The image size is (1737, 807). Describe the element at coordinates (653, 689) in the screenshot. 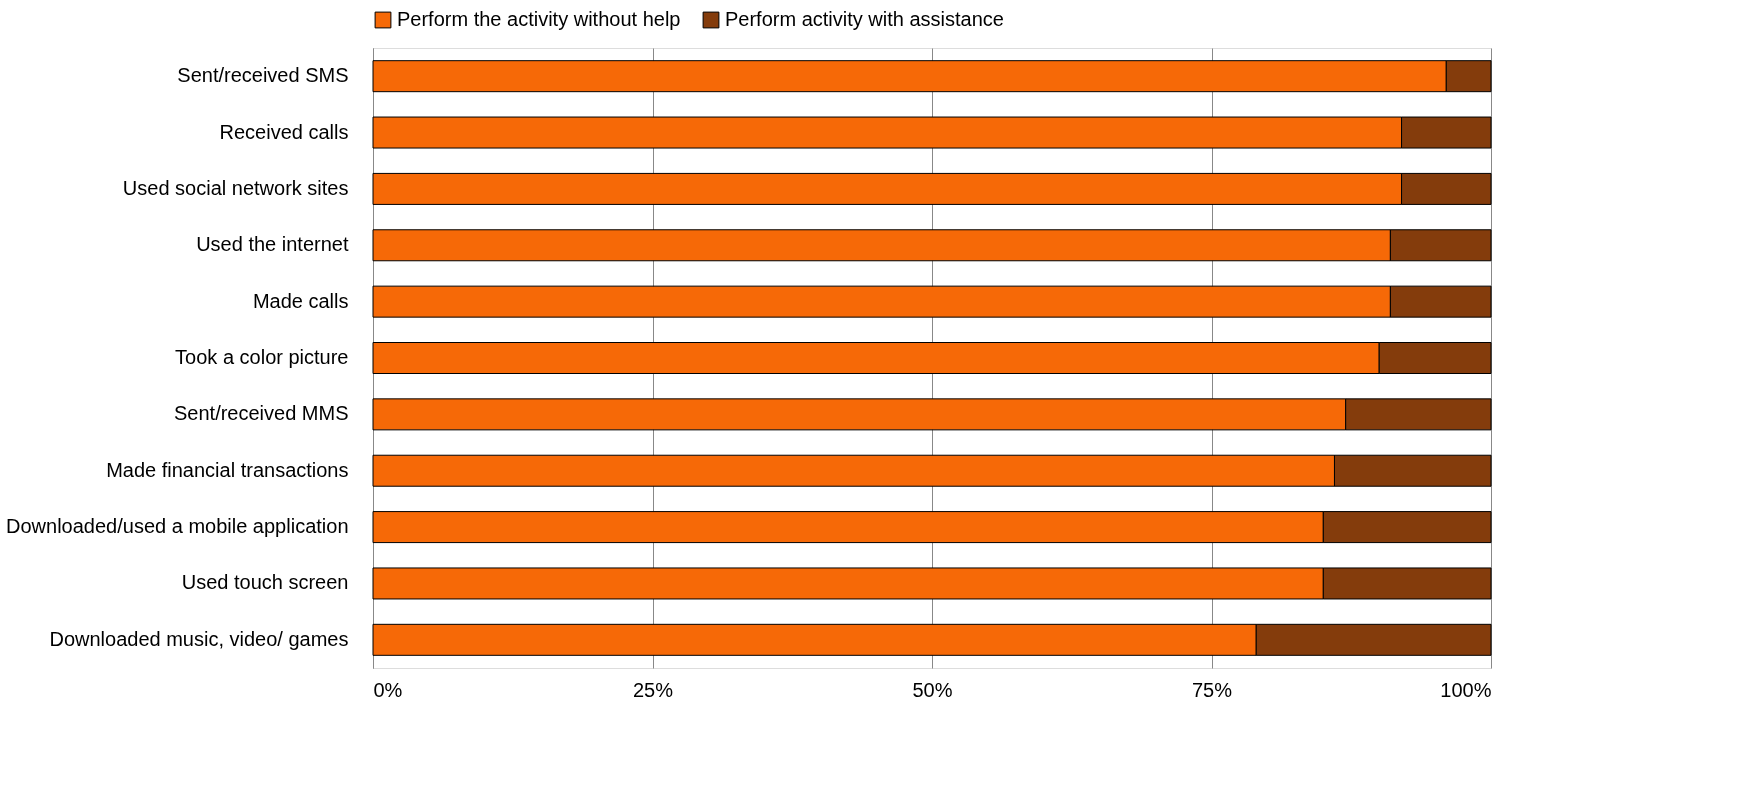

I see `x-tick-label: 25%` at that location.